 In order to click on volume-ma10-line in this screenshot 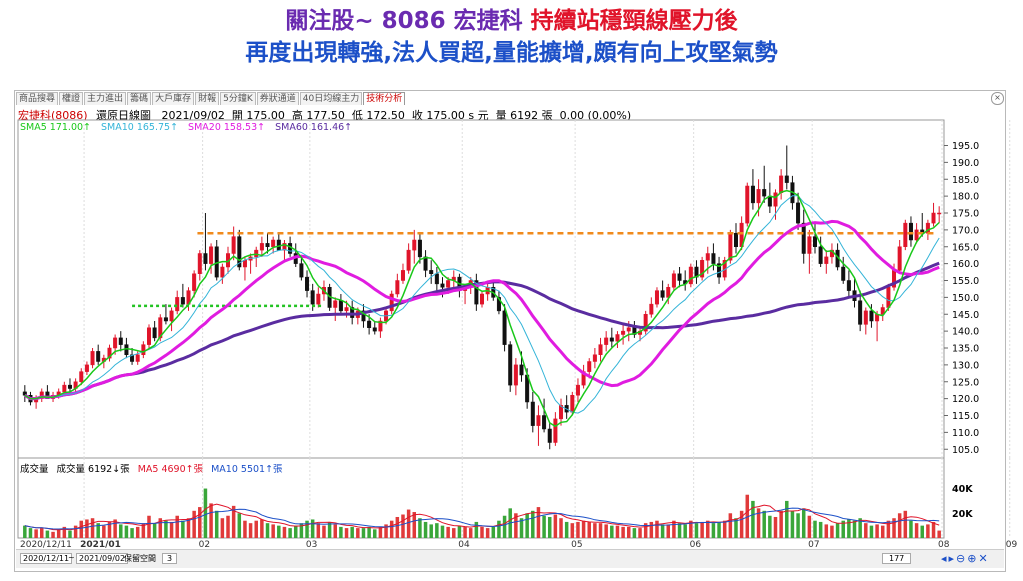, I will do `click(482, 518)`.